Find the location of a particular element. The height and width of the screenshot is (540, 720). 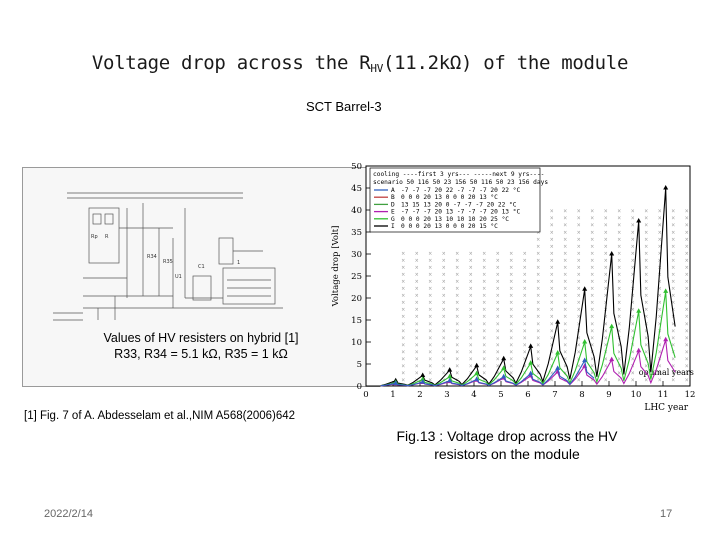

y-tick-label: 50 is located at coordinates (356, 167).